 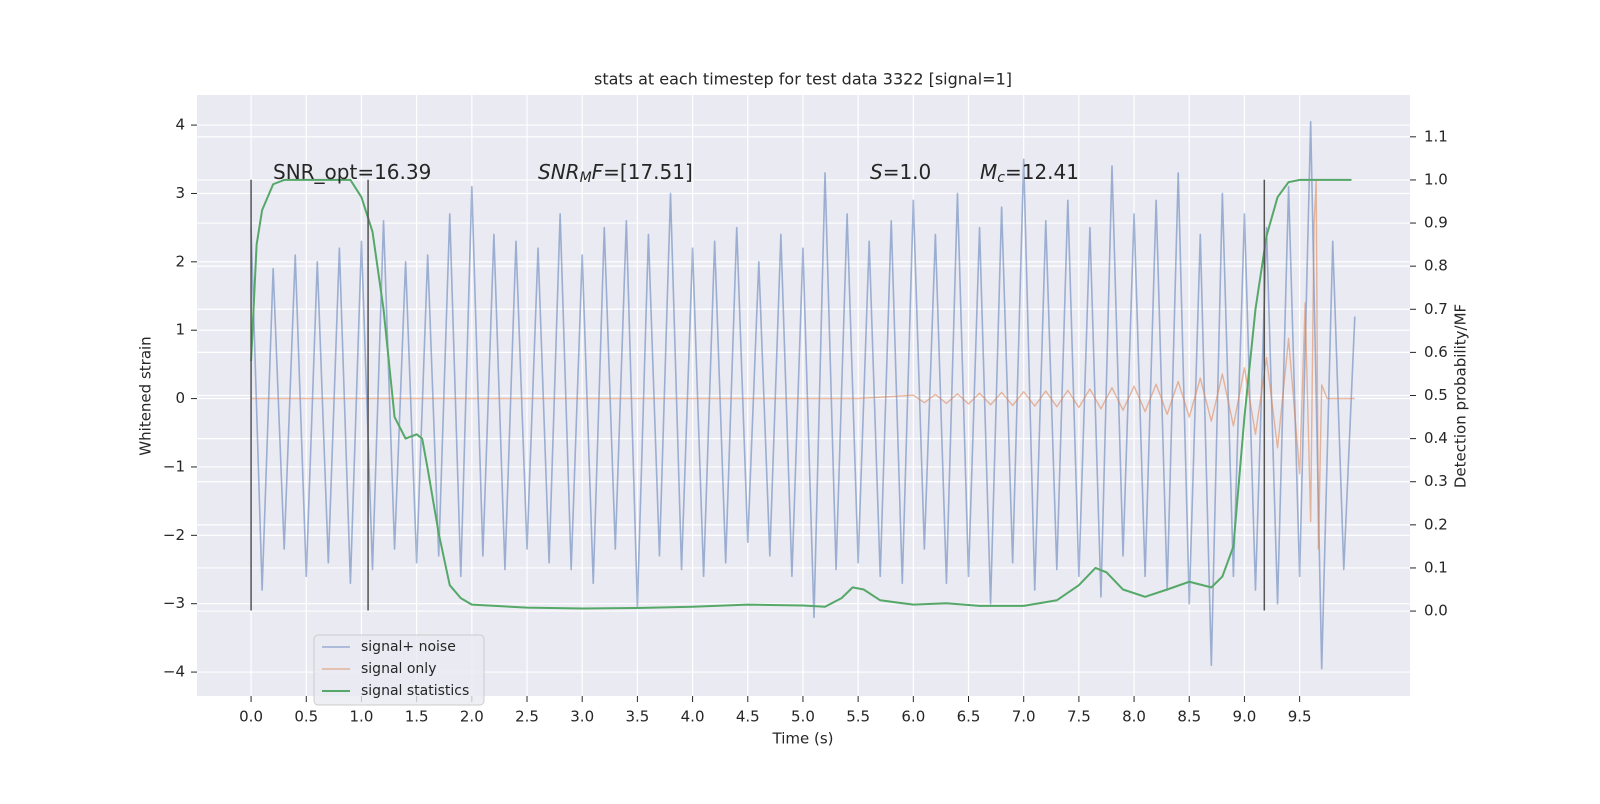 I want to click on y2-tick-label: 0.8, so click(x=1436, y=266).